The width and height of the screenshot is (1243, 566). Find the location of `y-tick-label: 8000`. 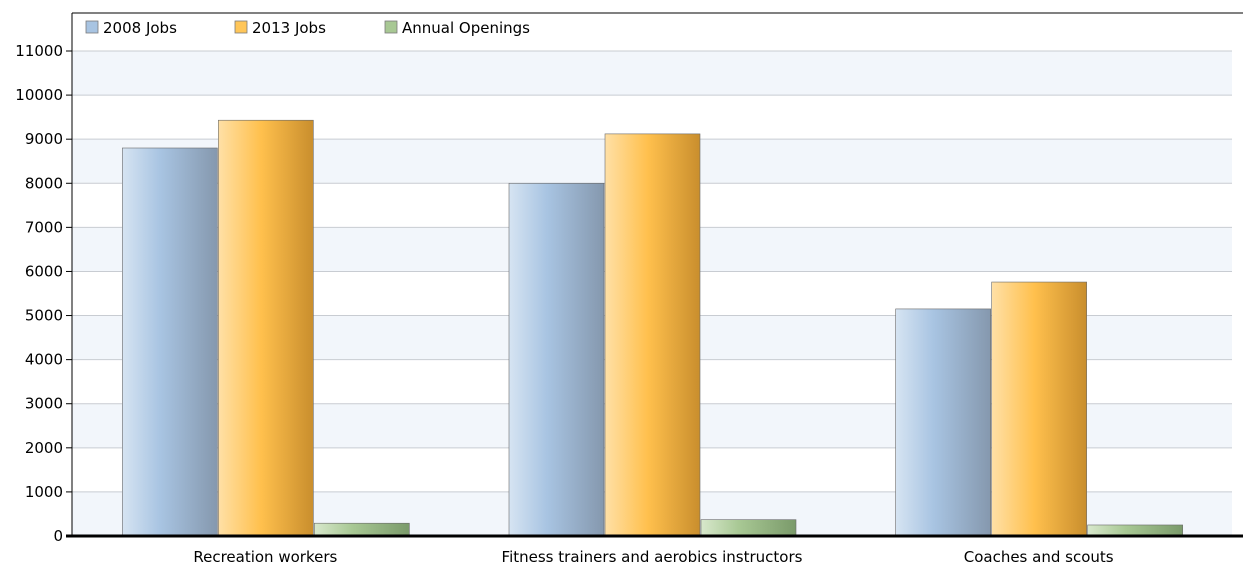

y-tick-label: 8000 is located at coordinates (44, 183).